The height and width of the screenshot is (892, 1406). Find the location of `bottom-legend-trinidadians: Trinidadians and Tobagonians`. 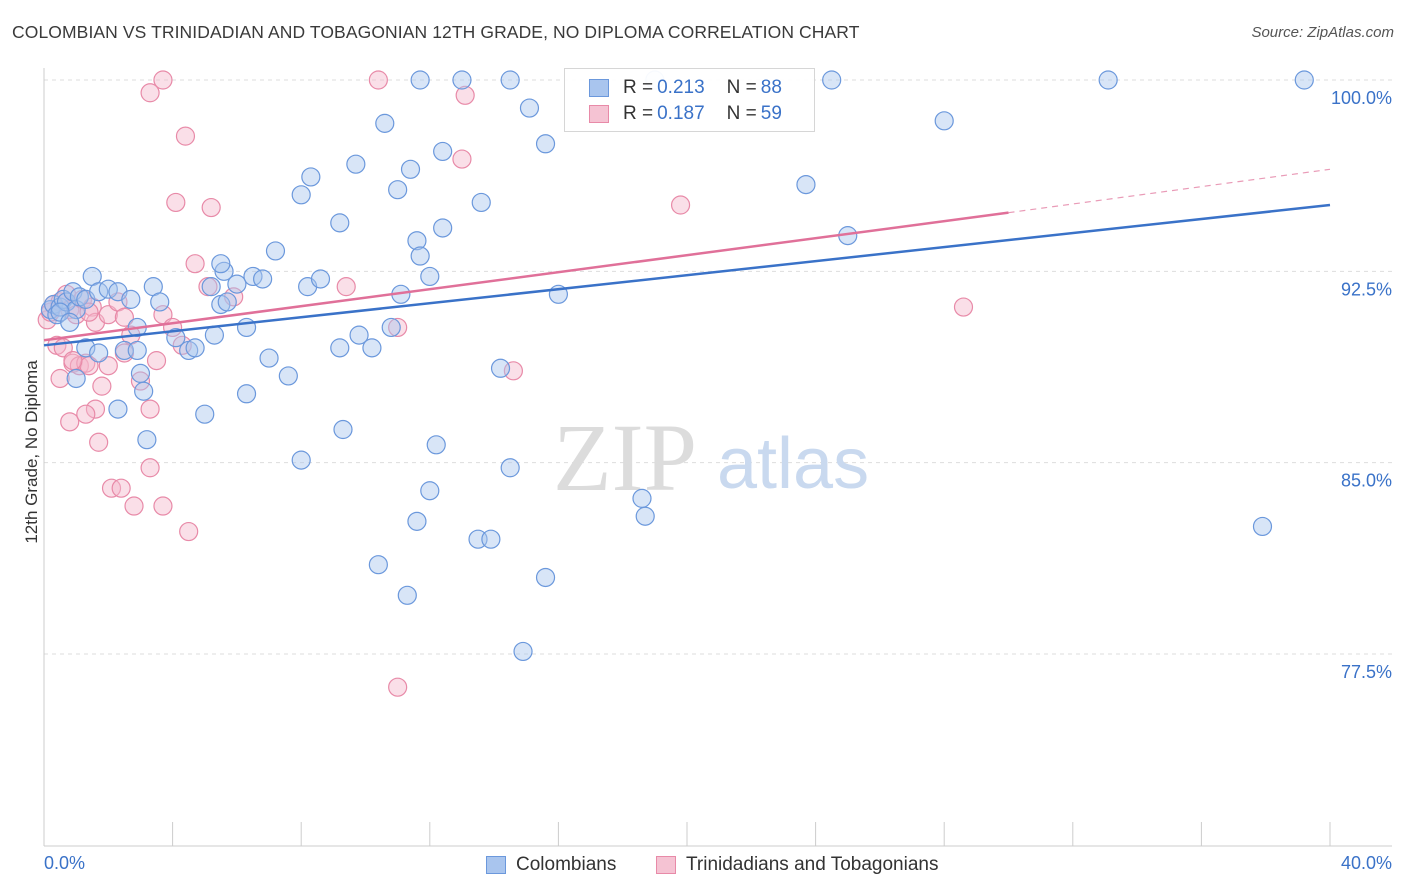

bottom-legend-trinidadians: Trinidadians and Tobagonians is located at coordinates (797, 865).